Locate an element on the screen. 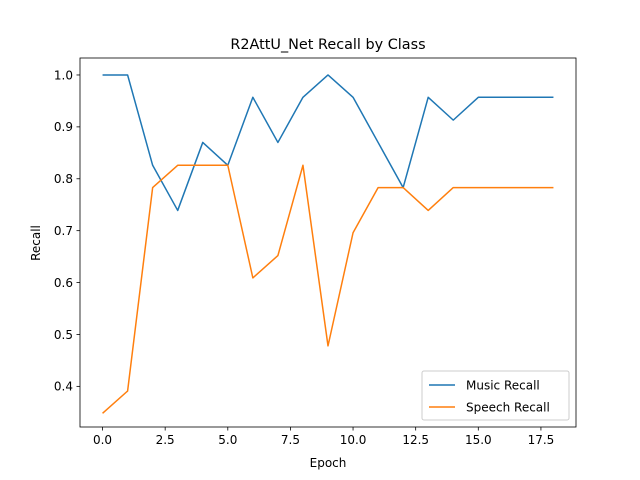  y-axis: 0.4 0.5 0.6 0.7 0.8 0.9 1.0 is located at coordinates (67, 231).